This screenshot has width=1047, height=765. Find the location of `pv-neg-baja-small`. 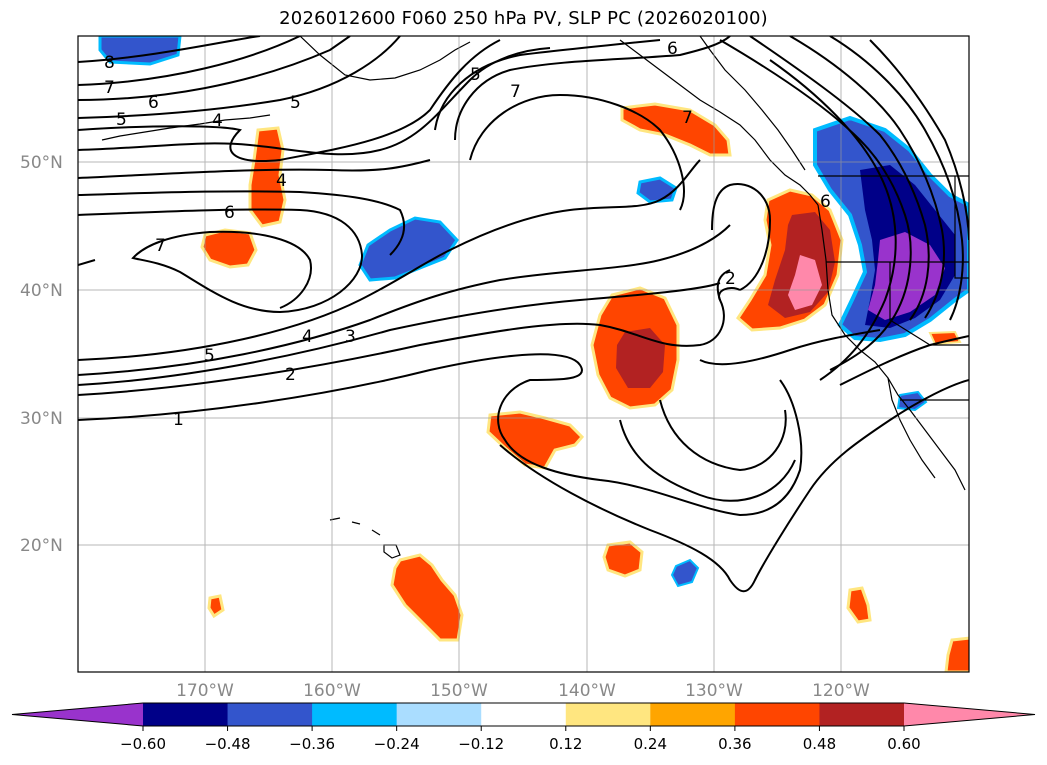

pv-neg-baja-small is located at coordinates (912, 401).